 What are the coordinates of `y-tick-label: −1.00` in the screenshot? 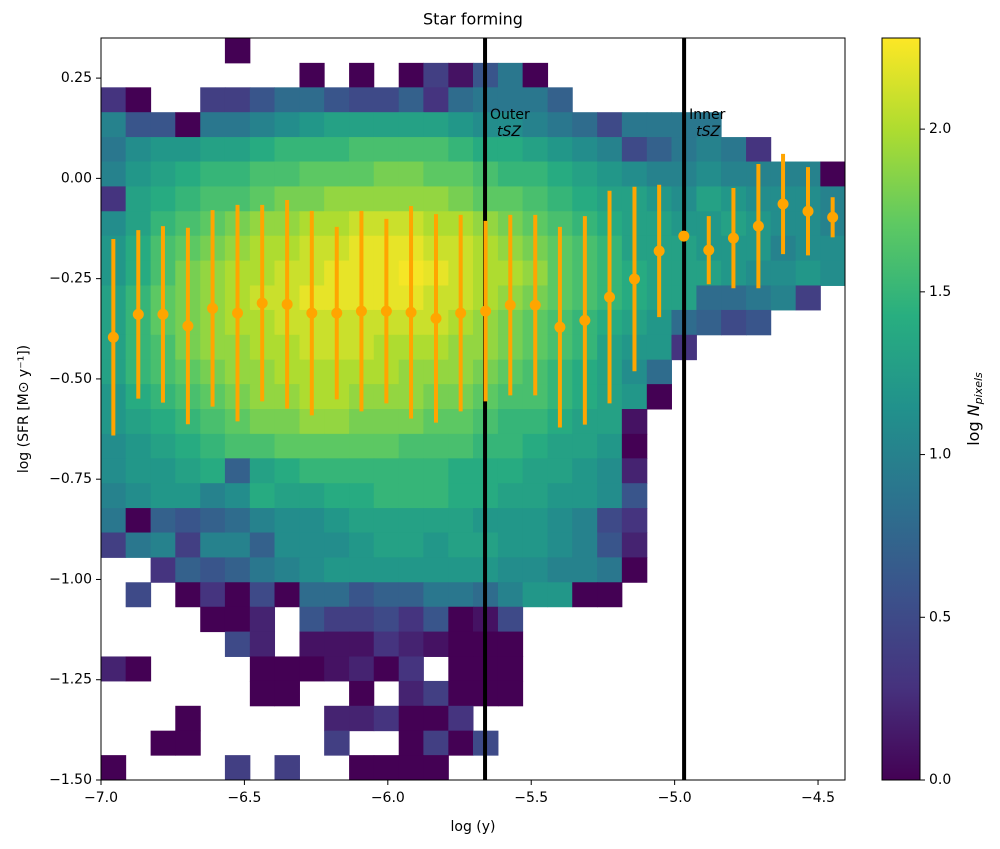 It's located at (70, 579).